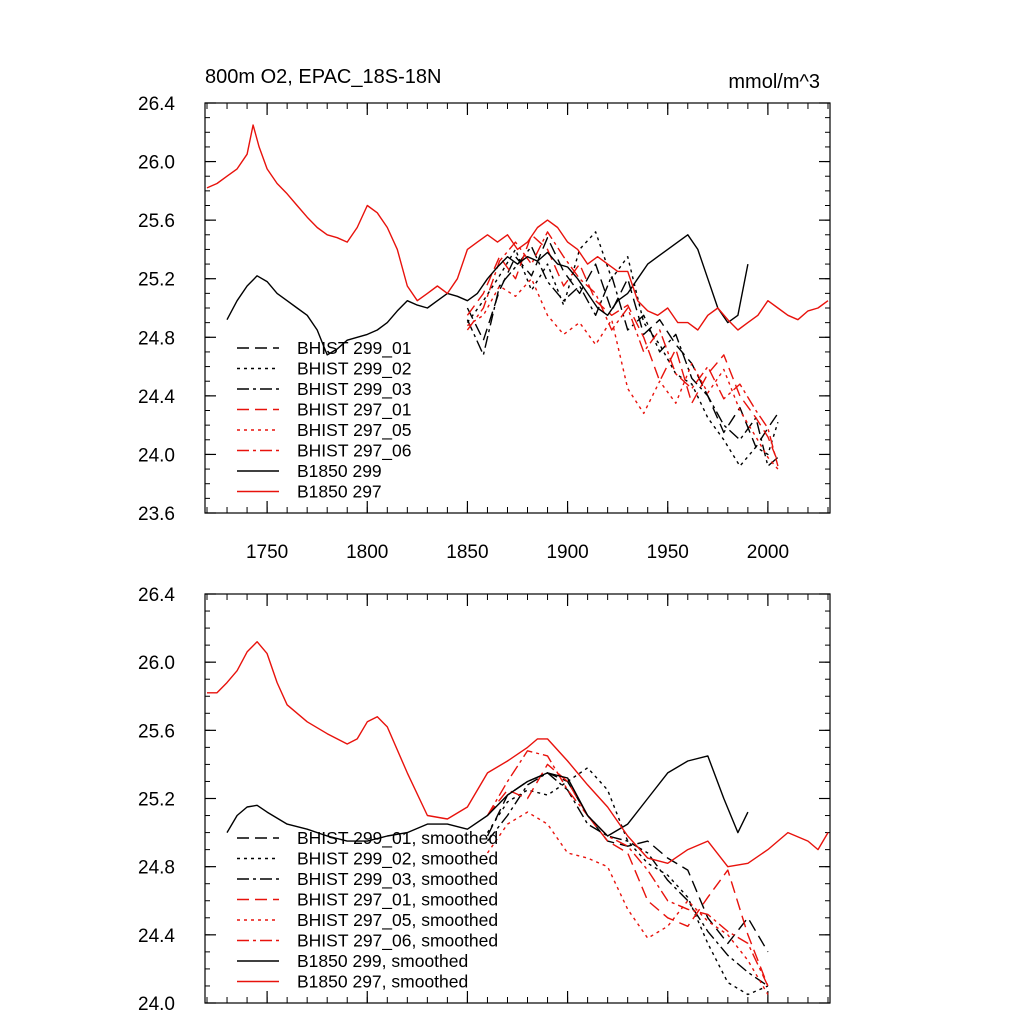  I want to click on legend-label: BHIST 297_01, smoothed, so click(397, 900).